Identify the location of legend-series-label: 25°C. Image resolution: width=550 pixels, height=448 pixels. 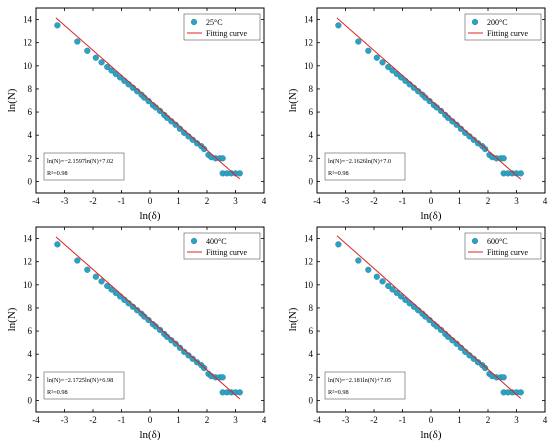
(214, 22).